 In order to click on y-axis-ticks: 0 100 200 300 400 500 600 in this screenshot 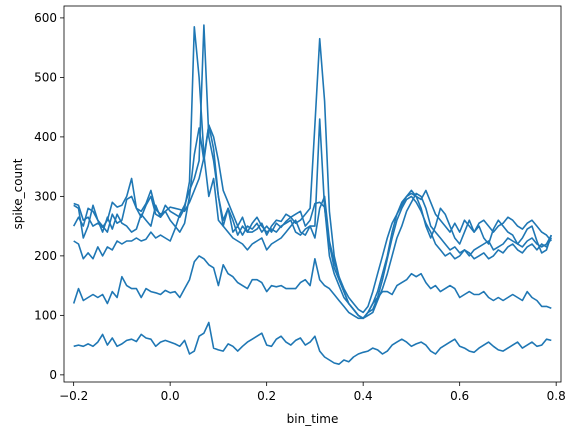, I will do `click(49, 196)`.